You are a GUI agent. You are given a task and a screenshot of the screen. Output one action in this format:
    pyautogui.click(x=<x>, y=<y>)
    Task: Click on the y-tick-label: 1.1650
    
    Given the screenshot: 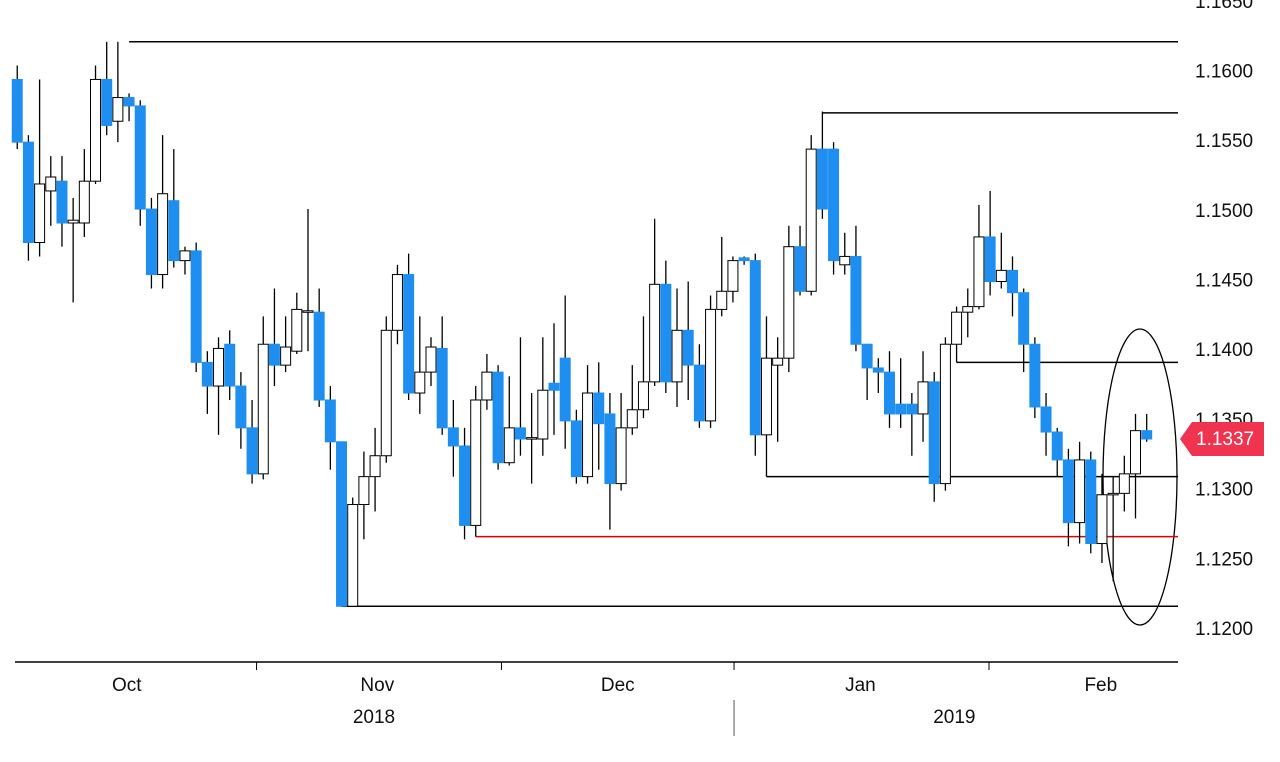 What is the action you would take?
    pyautogui.click(x=1224, y=6)
    